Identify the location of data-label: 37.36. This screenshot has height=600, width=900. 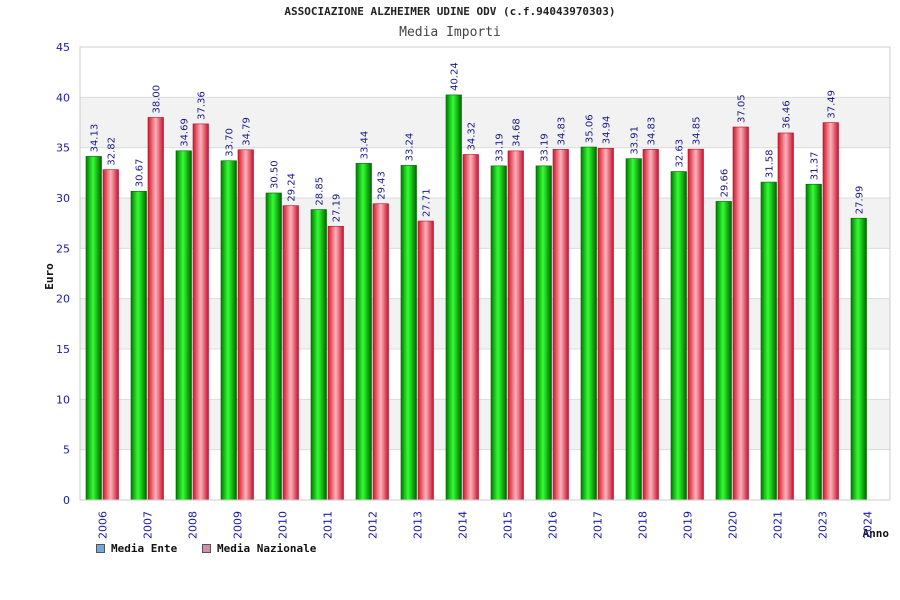
(202, 105).